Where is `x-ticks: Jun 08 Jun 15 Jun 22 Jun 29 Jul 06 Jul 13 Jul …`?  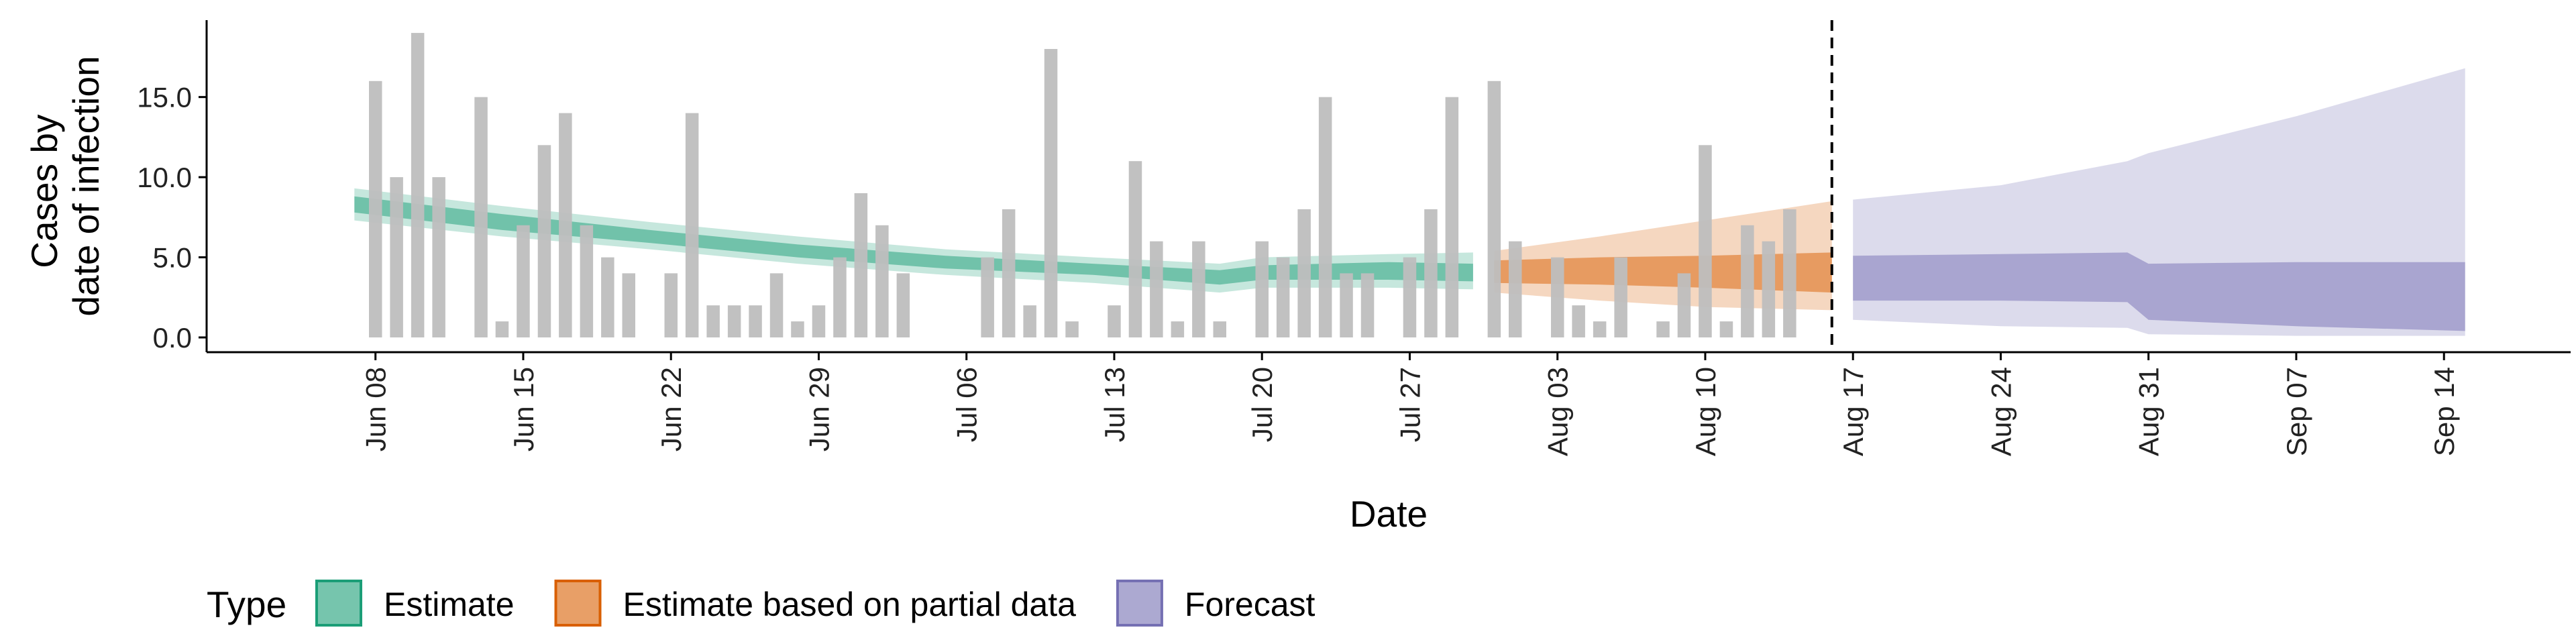
x-ticks: Jun 08 Jun 15 Jun 22 Jun 29 Jul 06 Jul 13 Jul … is located at coordinates (1410, 404).